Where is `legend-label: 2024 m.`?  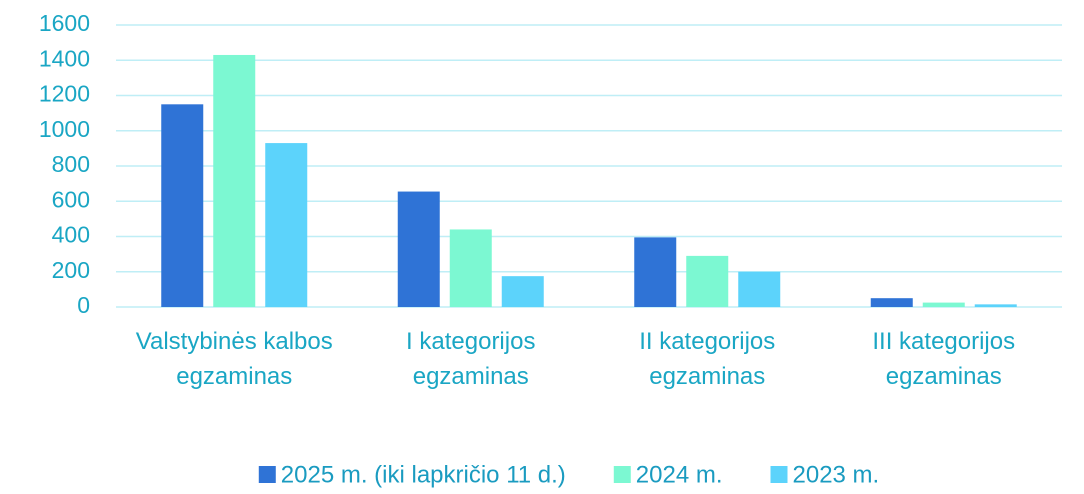 legend-label: 2024 m. is located at coordinates (679, 474).